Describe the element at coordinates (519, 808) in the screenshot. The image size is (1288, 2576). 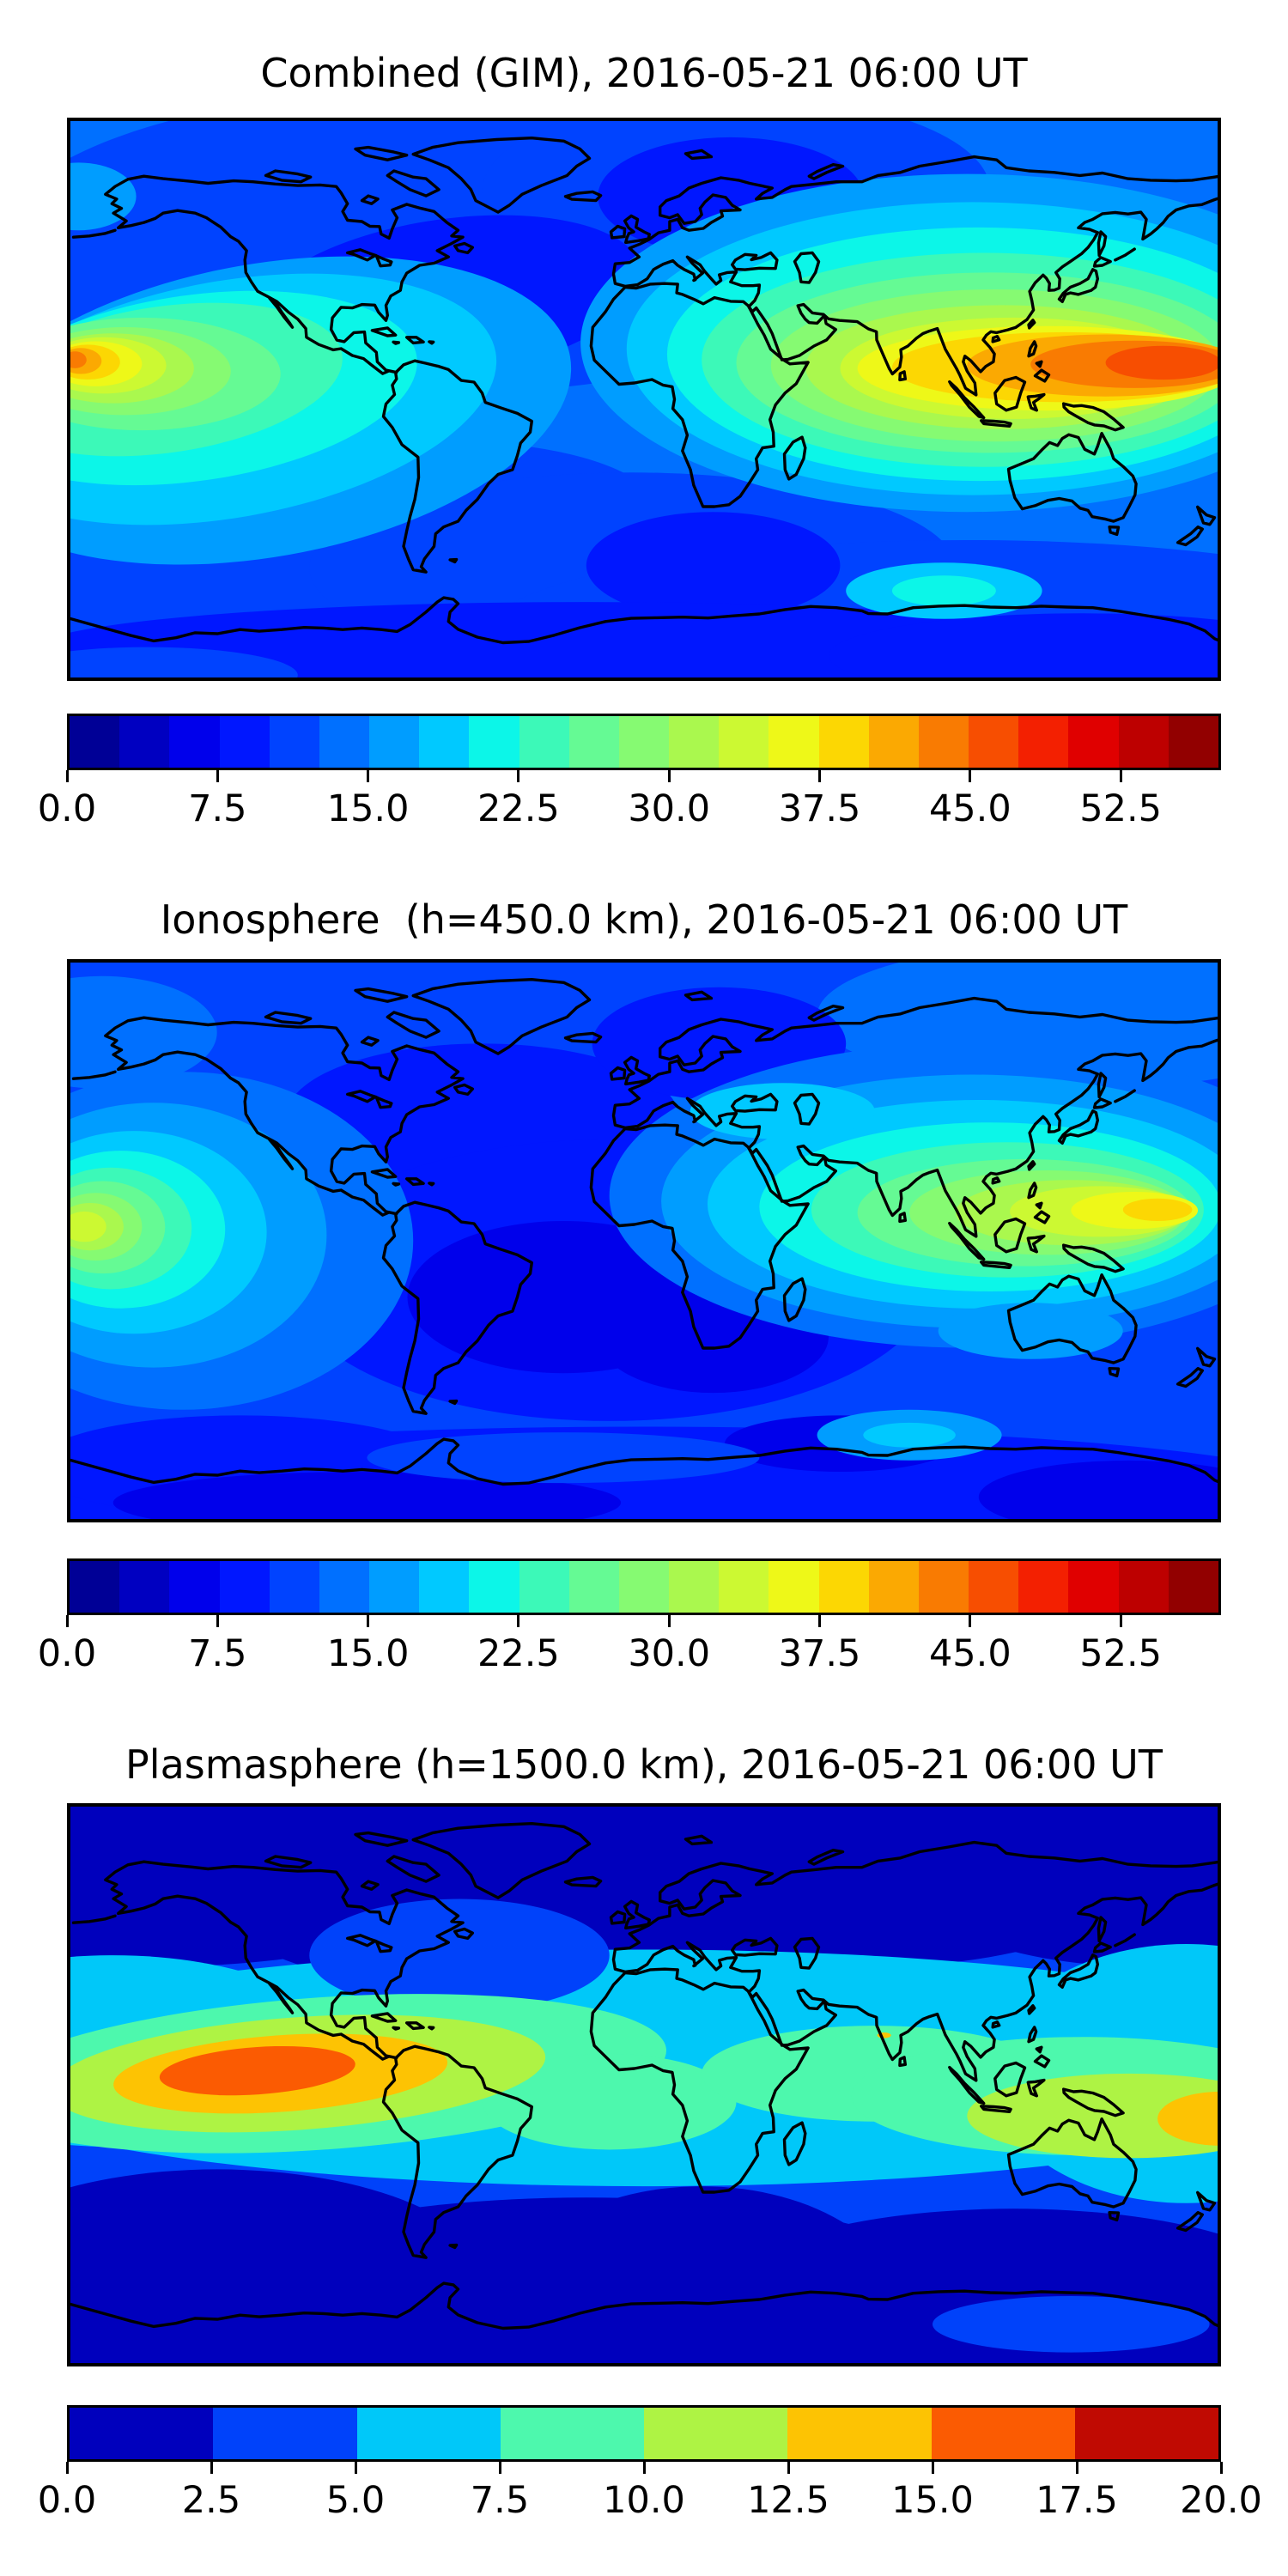
I see `colorbar-tick-label: 22.5` at that location.